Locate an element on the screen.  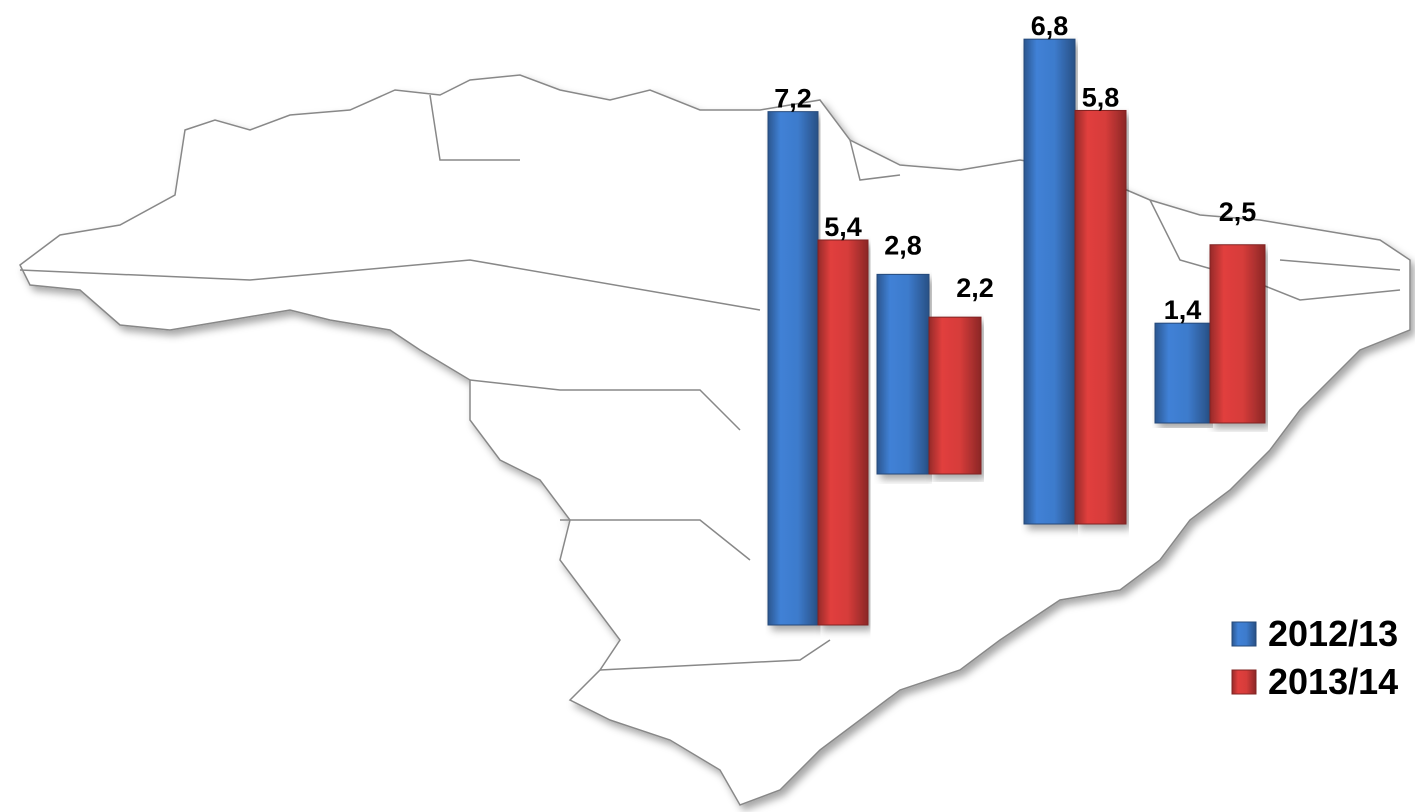
legend-label: 2012/13 is located at coordinates (1333, 633).